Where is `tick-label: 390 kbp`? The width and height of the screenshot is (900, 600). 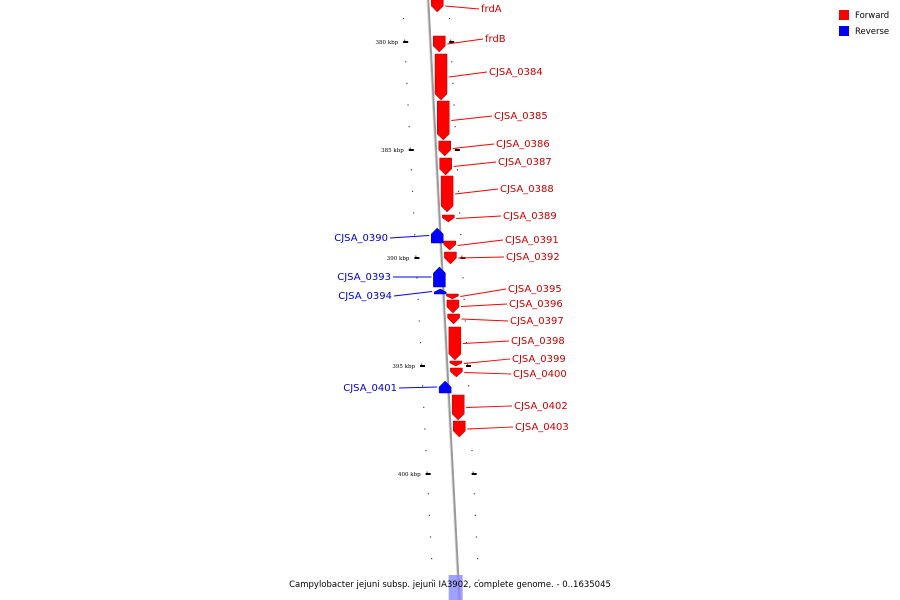 tick-label: 390 kbp is located at coordinates (398, 259).